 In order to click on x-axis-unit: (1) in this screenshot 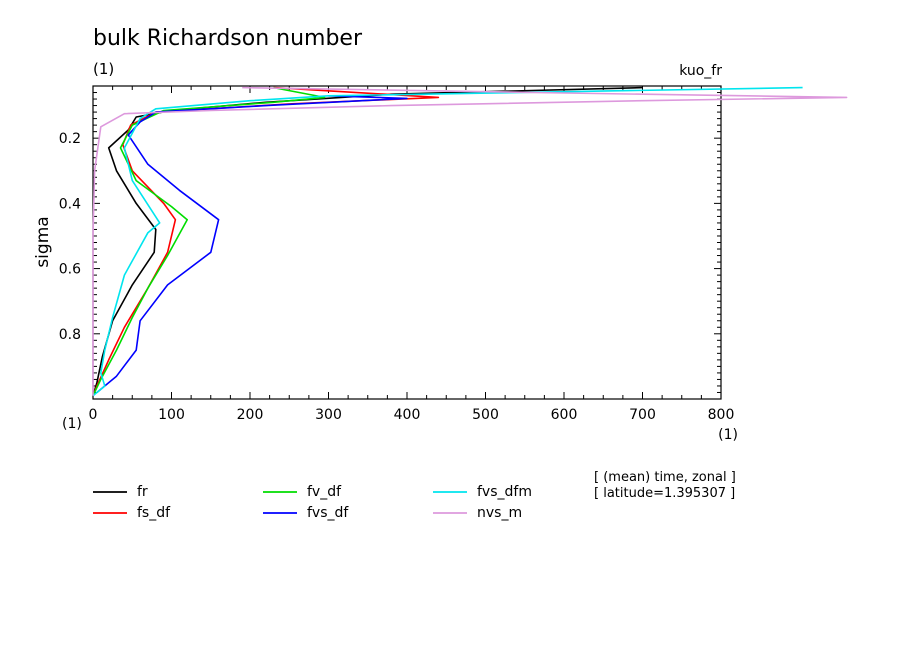, I will do `click(728, 435)`.